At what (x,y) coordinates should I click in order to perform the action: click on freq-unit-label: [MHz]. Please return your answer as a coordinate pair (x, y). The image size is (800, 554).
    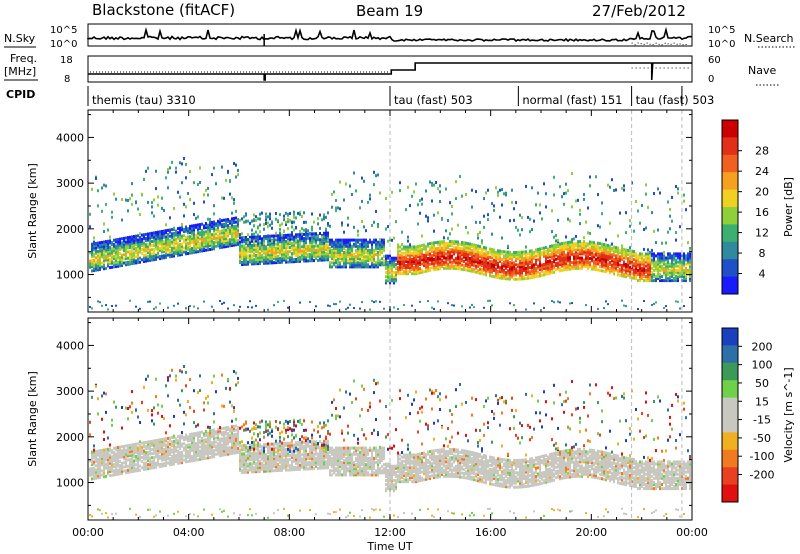
    Looking at the image, I should click on (20, 71).